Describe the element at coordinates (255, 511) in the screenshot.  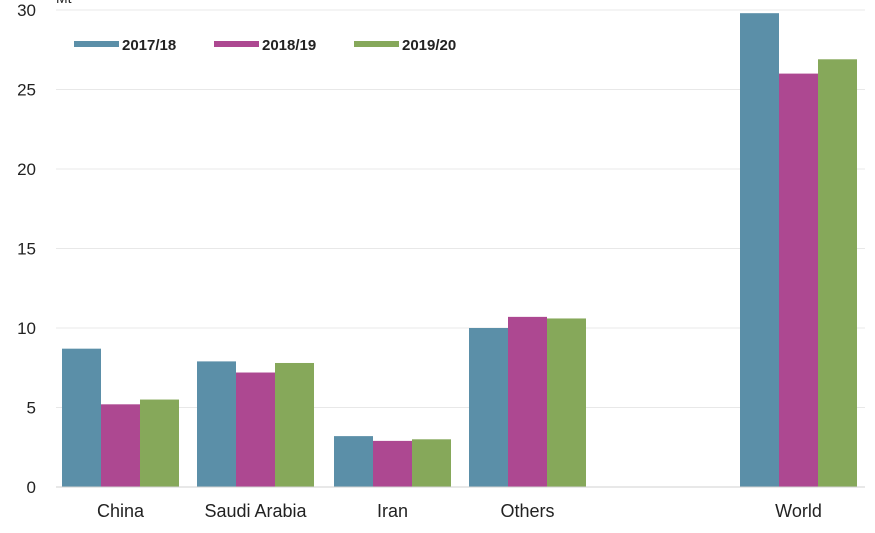
I see `x-category-label: Saudi Arabia` at that location.